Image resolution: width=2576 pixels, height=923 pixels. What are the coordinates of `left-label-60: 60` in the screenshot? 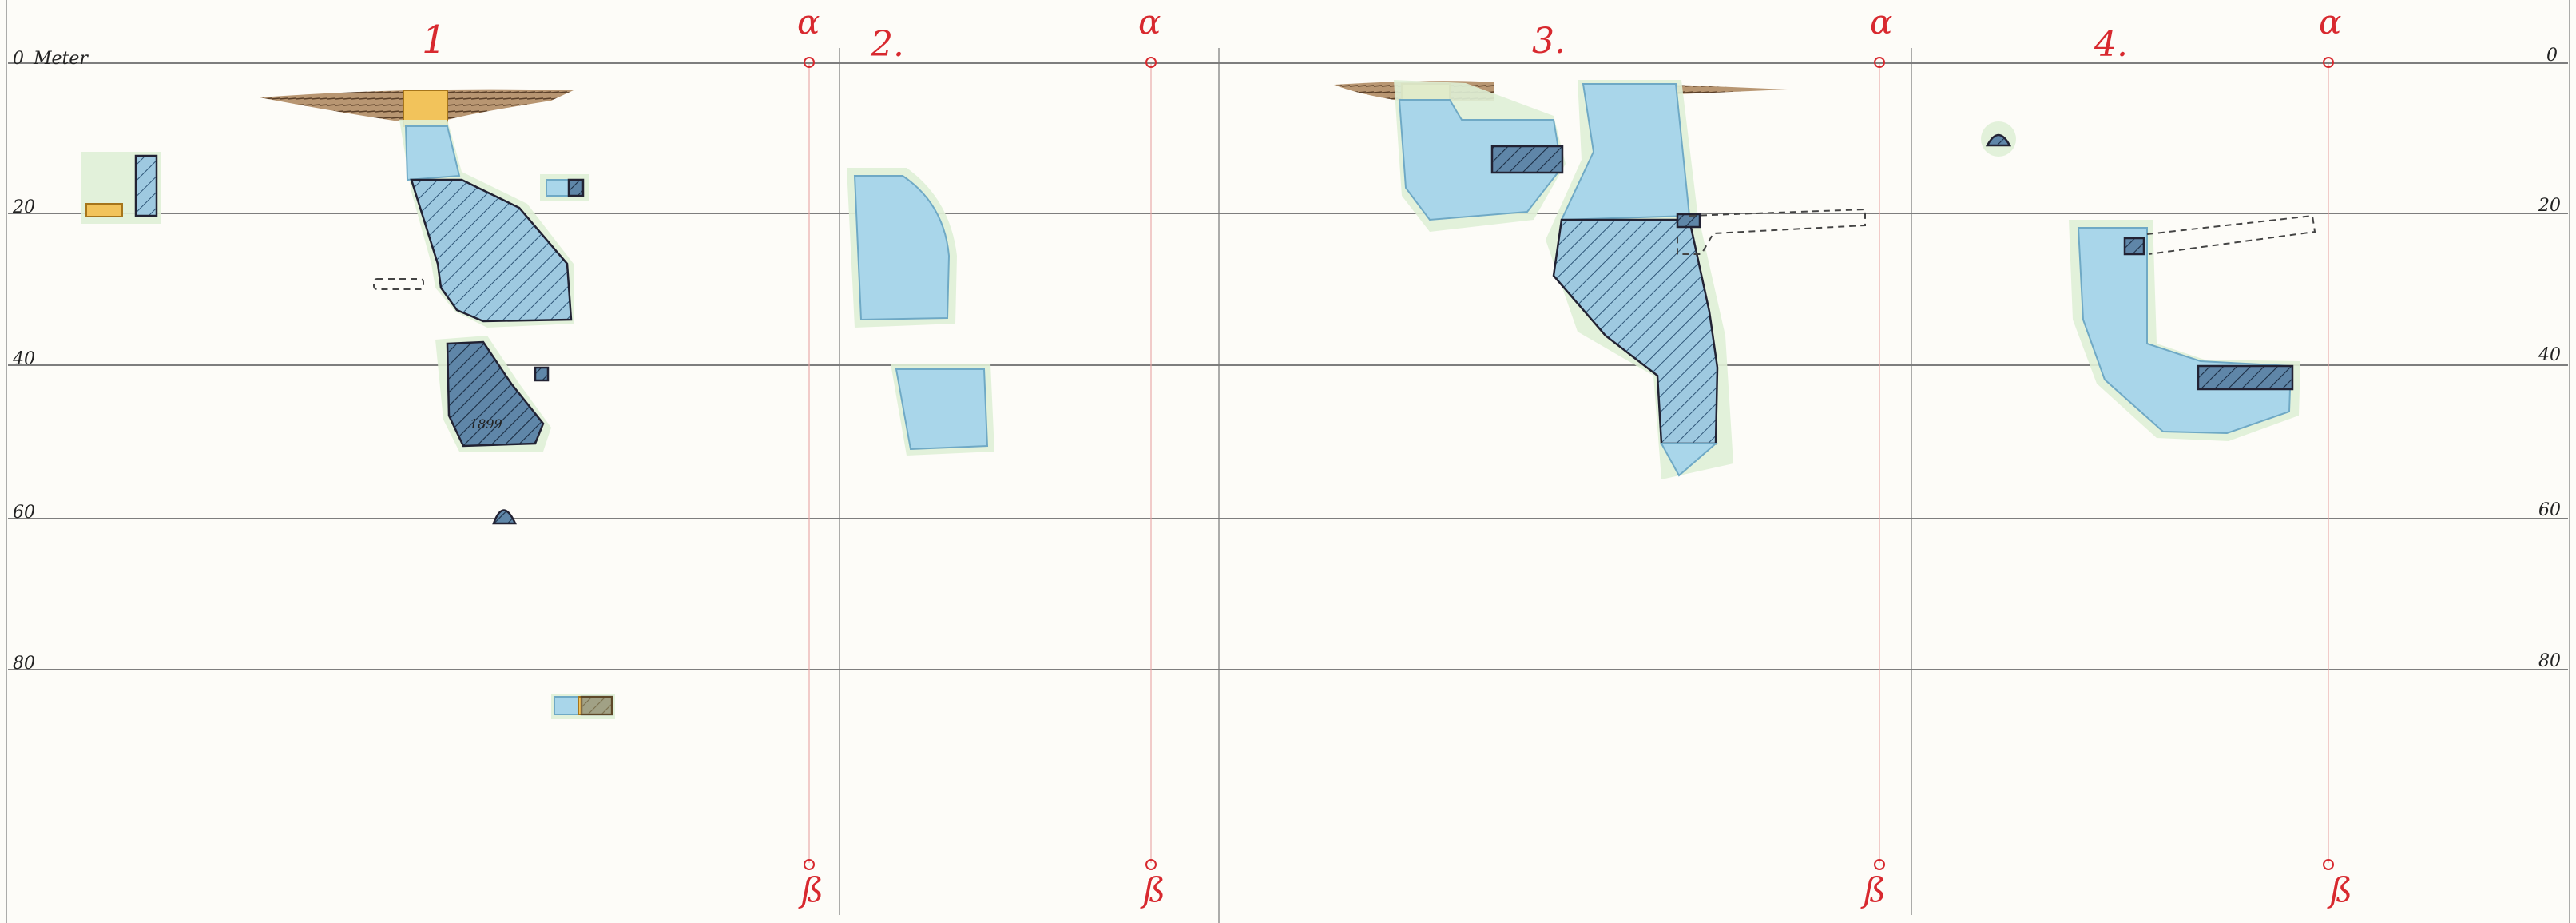 It's located at (24, 513).